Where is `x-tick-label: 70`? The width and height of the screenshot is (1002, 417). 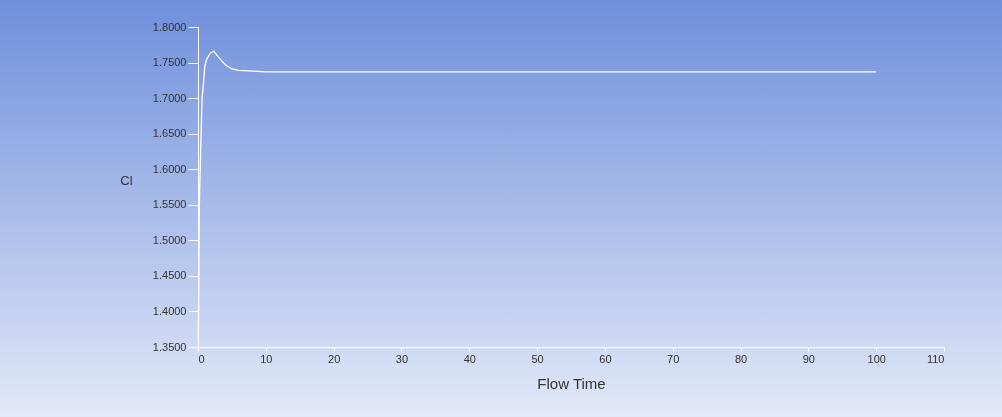 x-tick-label: 70 is located at coordinates (673, 358).